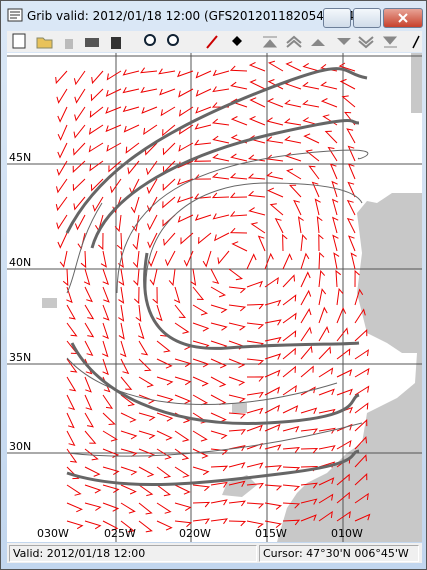 The width and height of the screenshot is (427, 570). Describe the element at coordinates (403, 18) in the screenshot. I see `close-button` at that location.